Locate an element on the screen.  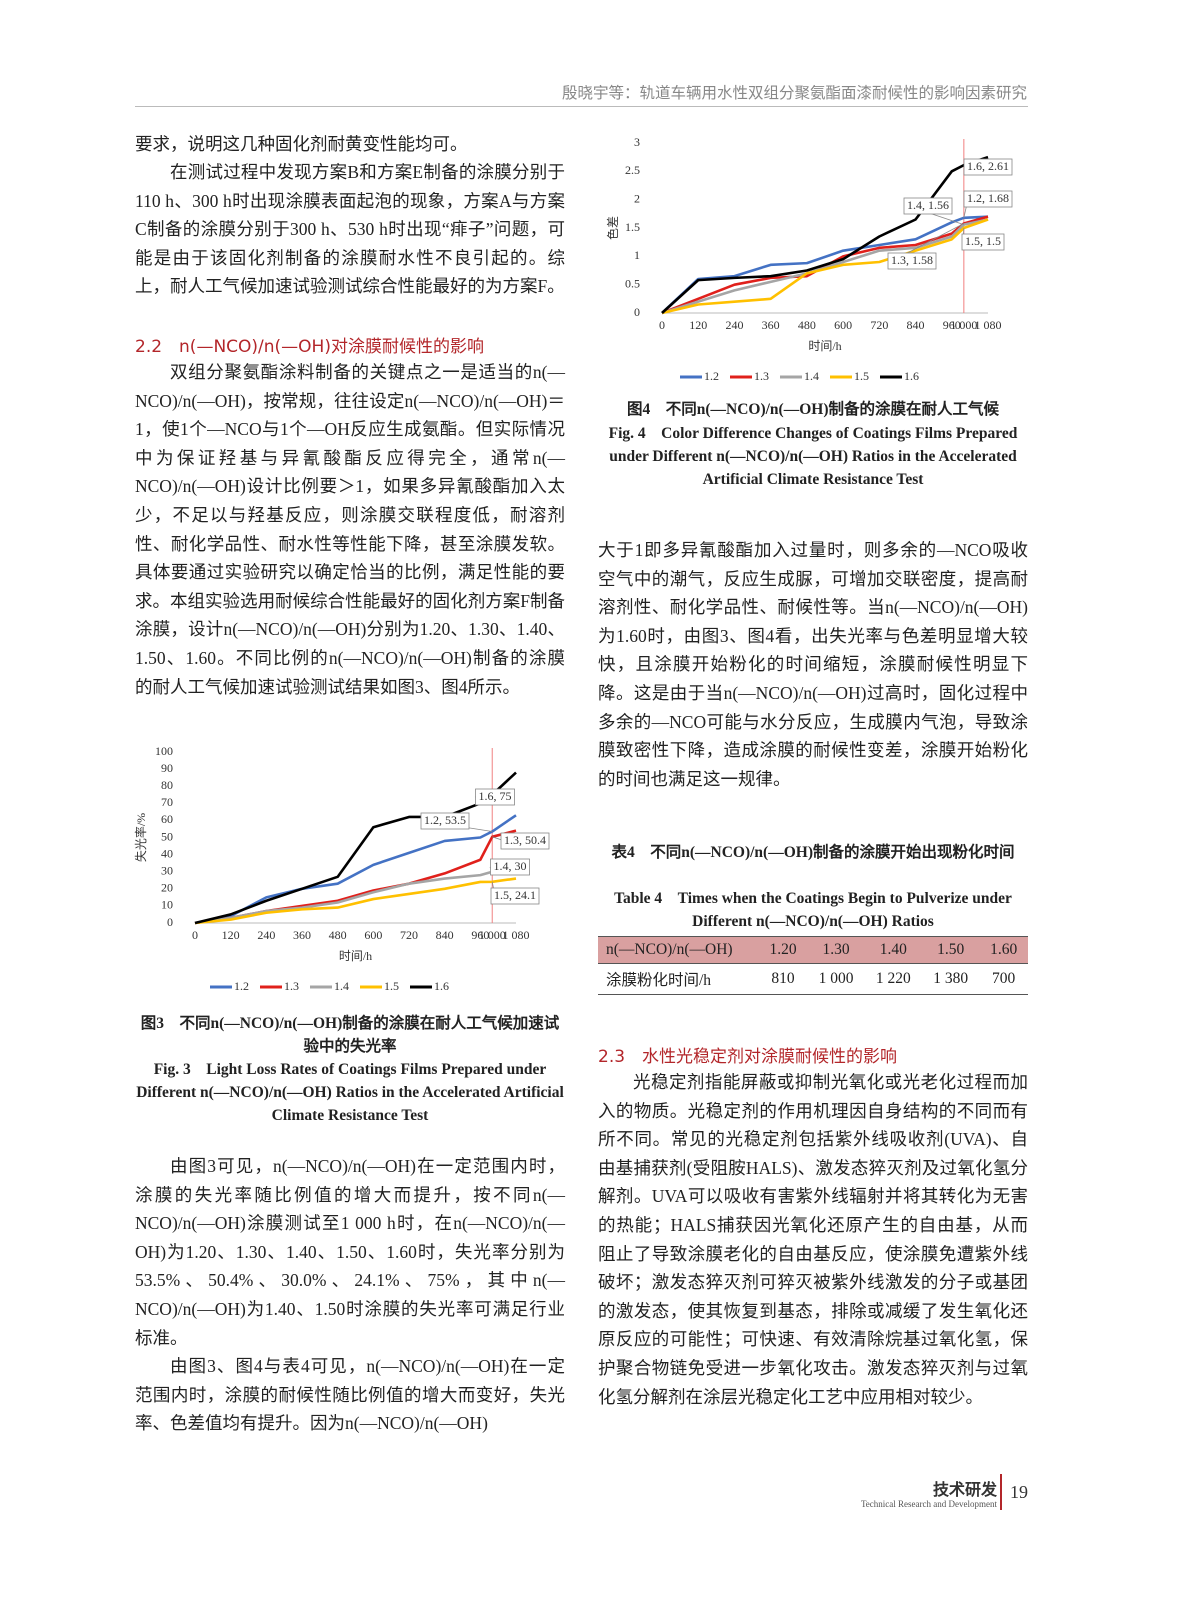
annotation: 1.4, 30 is located at coordinates (510, 866).